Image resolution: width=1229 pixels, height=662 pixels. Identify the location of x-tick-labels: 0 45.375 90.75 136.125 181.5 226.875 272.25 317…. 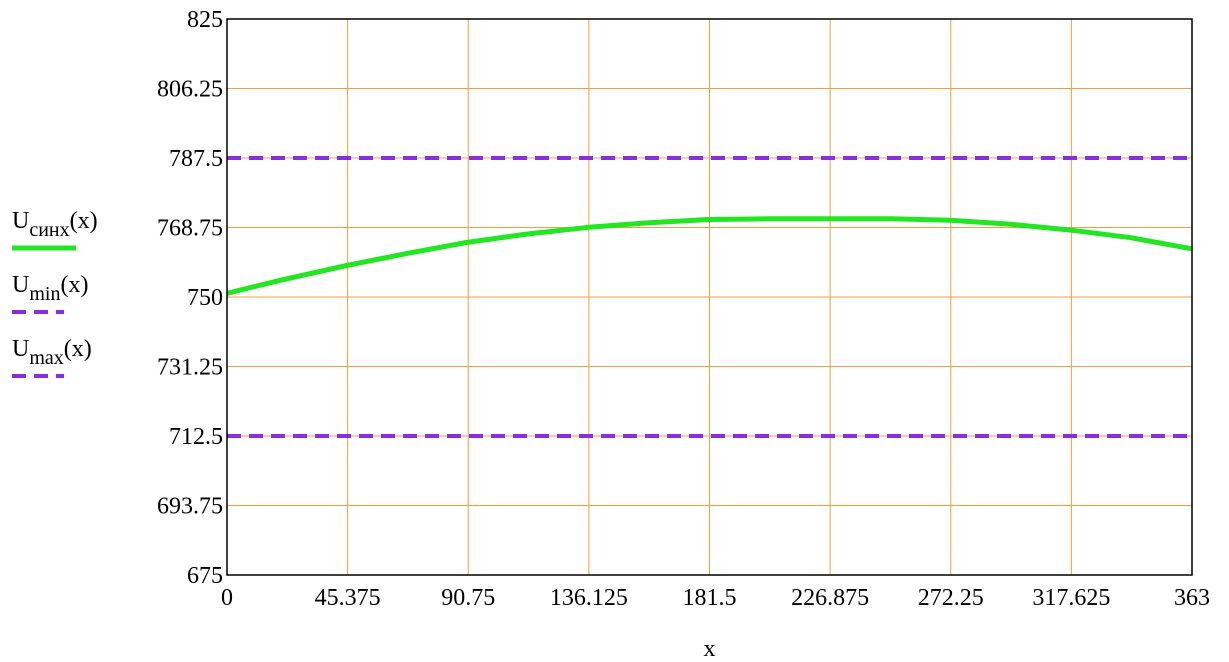
(715, 598).